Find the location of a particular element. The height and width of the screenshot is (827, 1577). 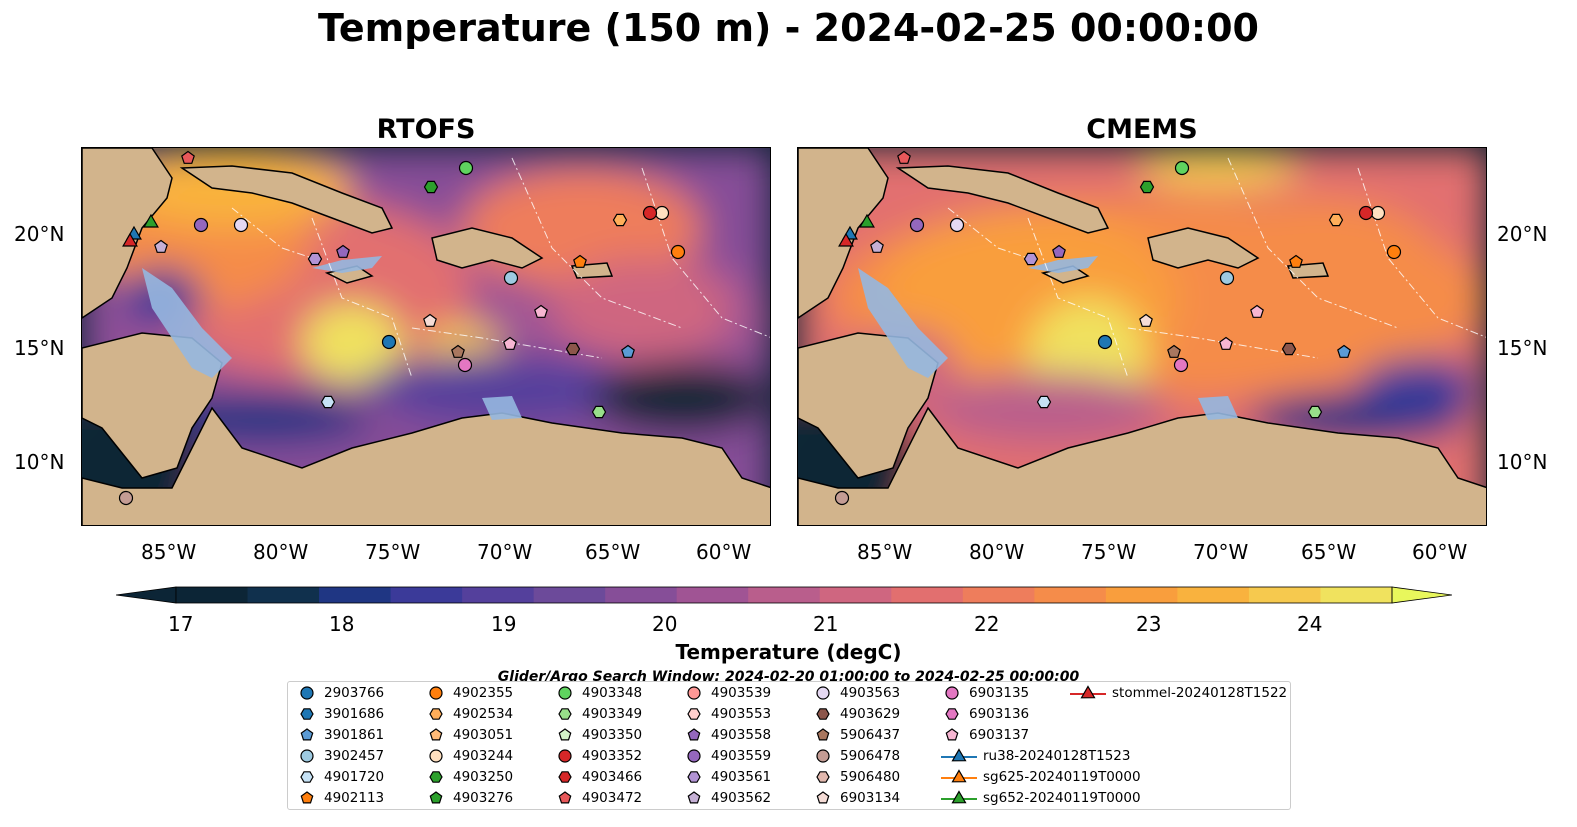

lat-tick-right-15: 15°N is located at coordinates (1522, 348).